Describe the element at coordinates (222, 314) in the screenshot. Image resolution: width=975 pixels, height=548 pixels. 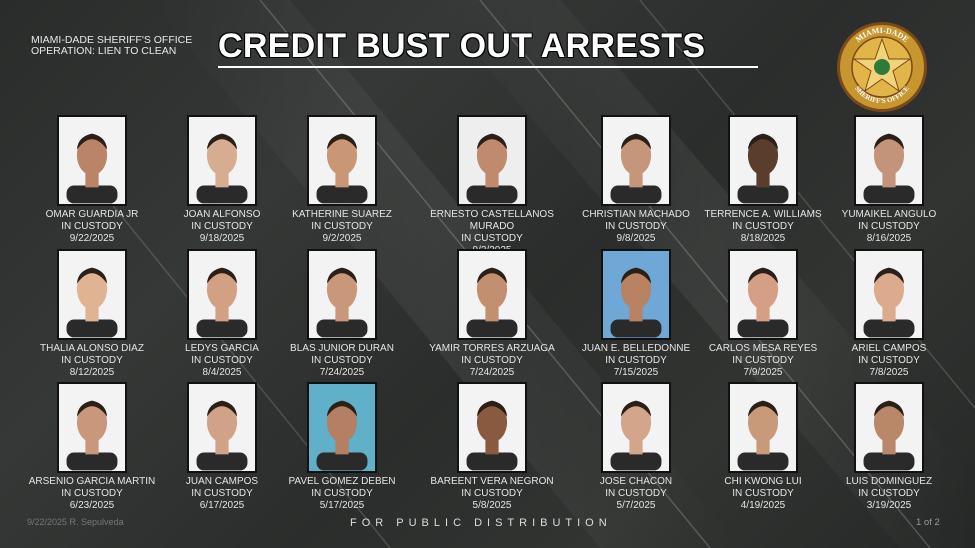
I see `arrestee-card: LEDYS GARCIA IN CUSTODY 8/4/2025` at that location.